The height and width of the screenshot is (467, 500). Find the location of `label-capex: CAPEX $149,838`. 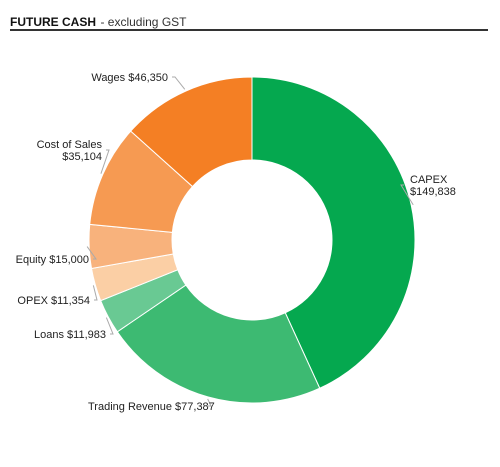

label-capex: CAPEX $149,838 is located at coordinates (433, 186).